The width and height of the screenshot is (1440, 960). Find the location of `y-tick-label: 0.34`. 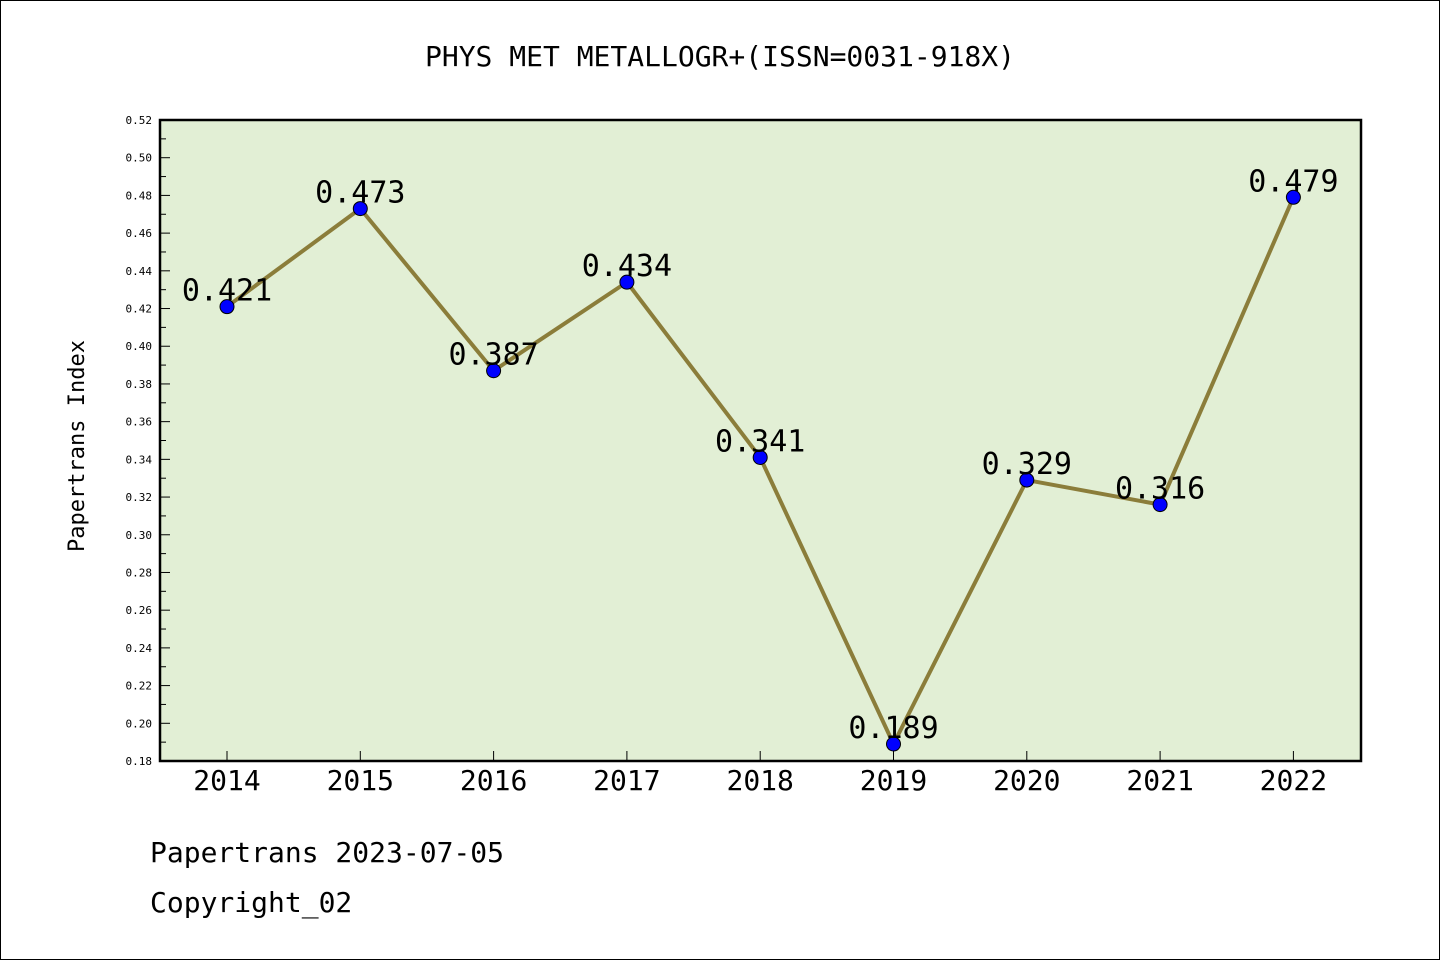

y-tick-label: 0.34 is located at coordinates (139, 459).